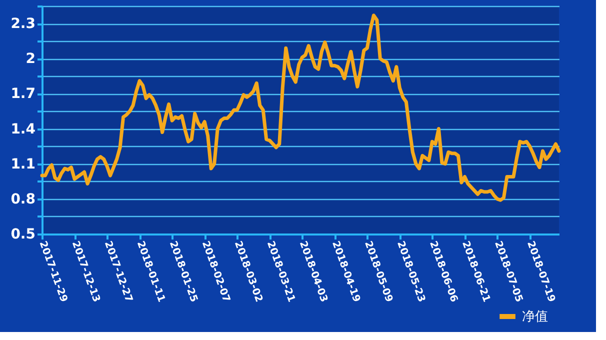 The height and width of the screenshot is (340, 606). I want to click on y-tick-label: 0.5, so click(23, 234).